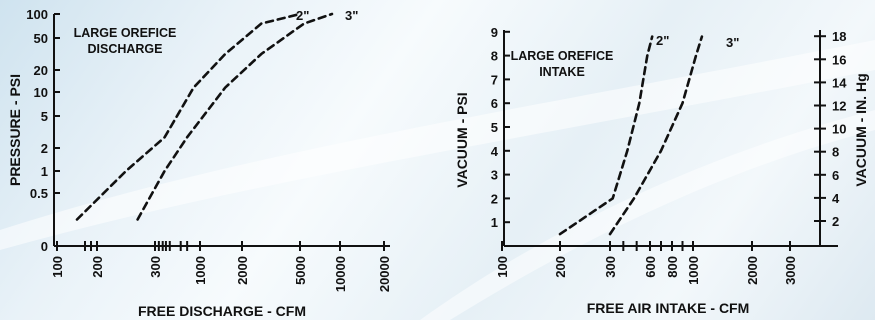  Describe the element at coordinates (732, 42) in the screenshot. I see `intake-series-label: 3"` at that location.